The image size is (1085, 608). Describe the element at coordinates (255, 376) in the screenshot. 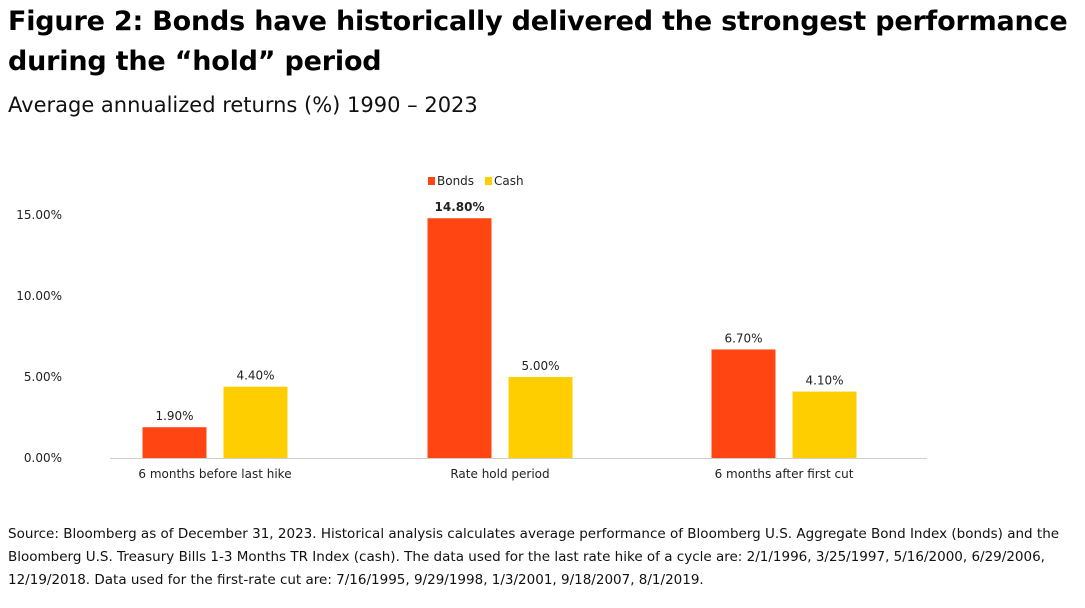

I see `data-label: 4.40%` at that location.